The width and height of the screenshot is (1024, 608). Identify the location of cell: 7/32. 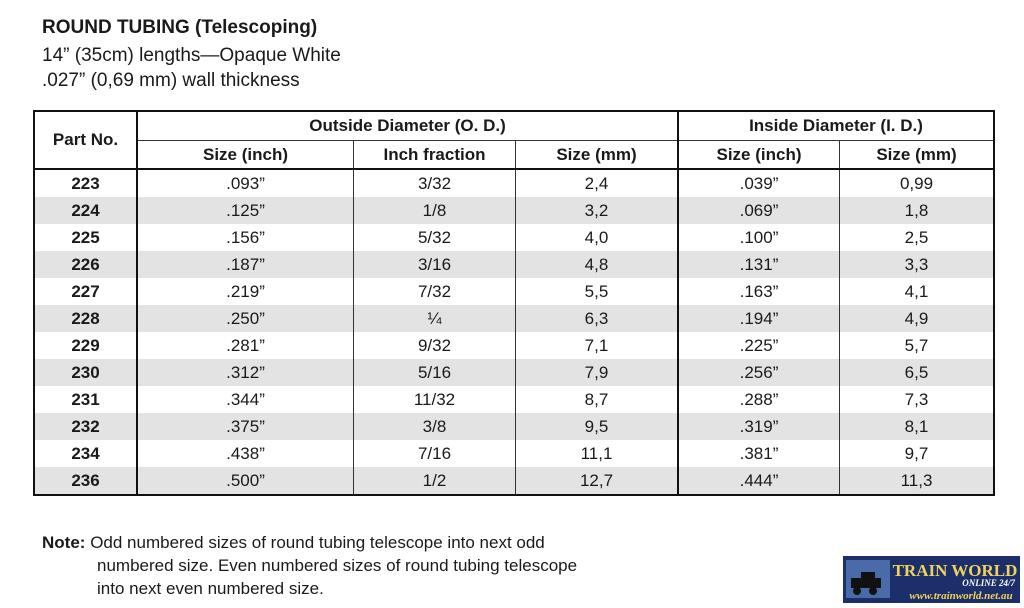
(434, 291).